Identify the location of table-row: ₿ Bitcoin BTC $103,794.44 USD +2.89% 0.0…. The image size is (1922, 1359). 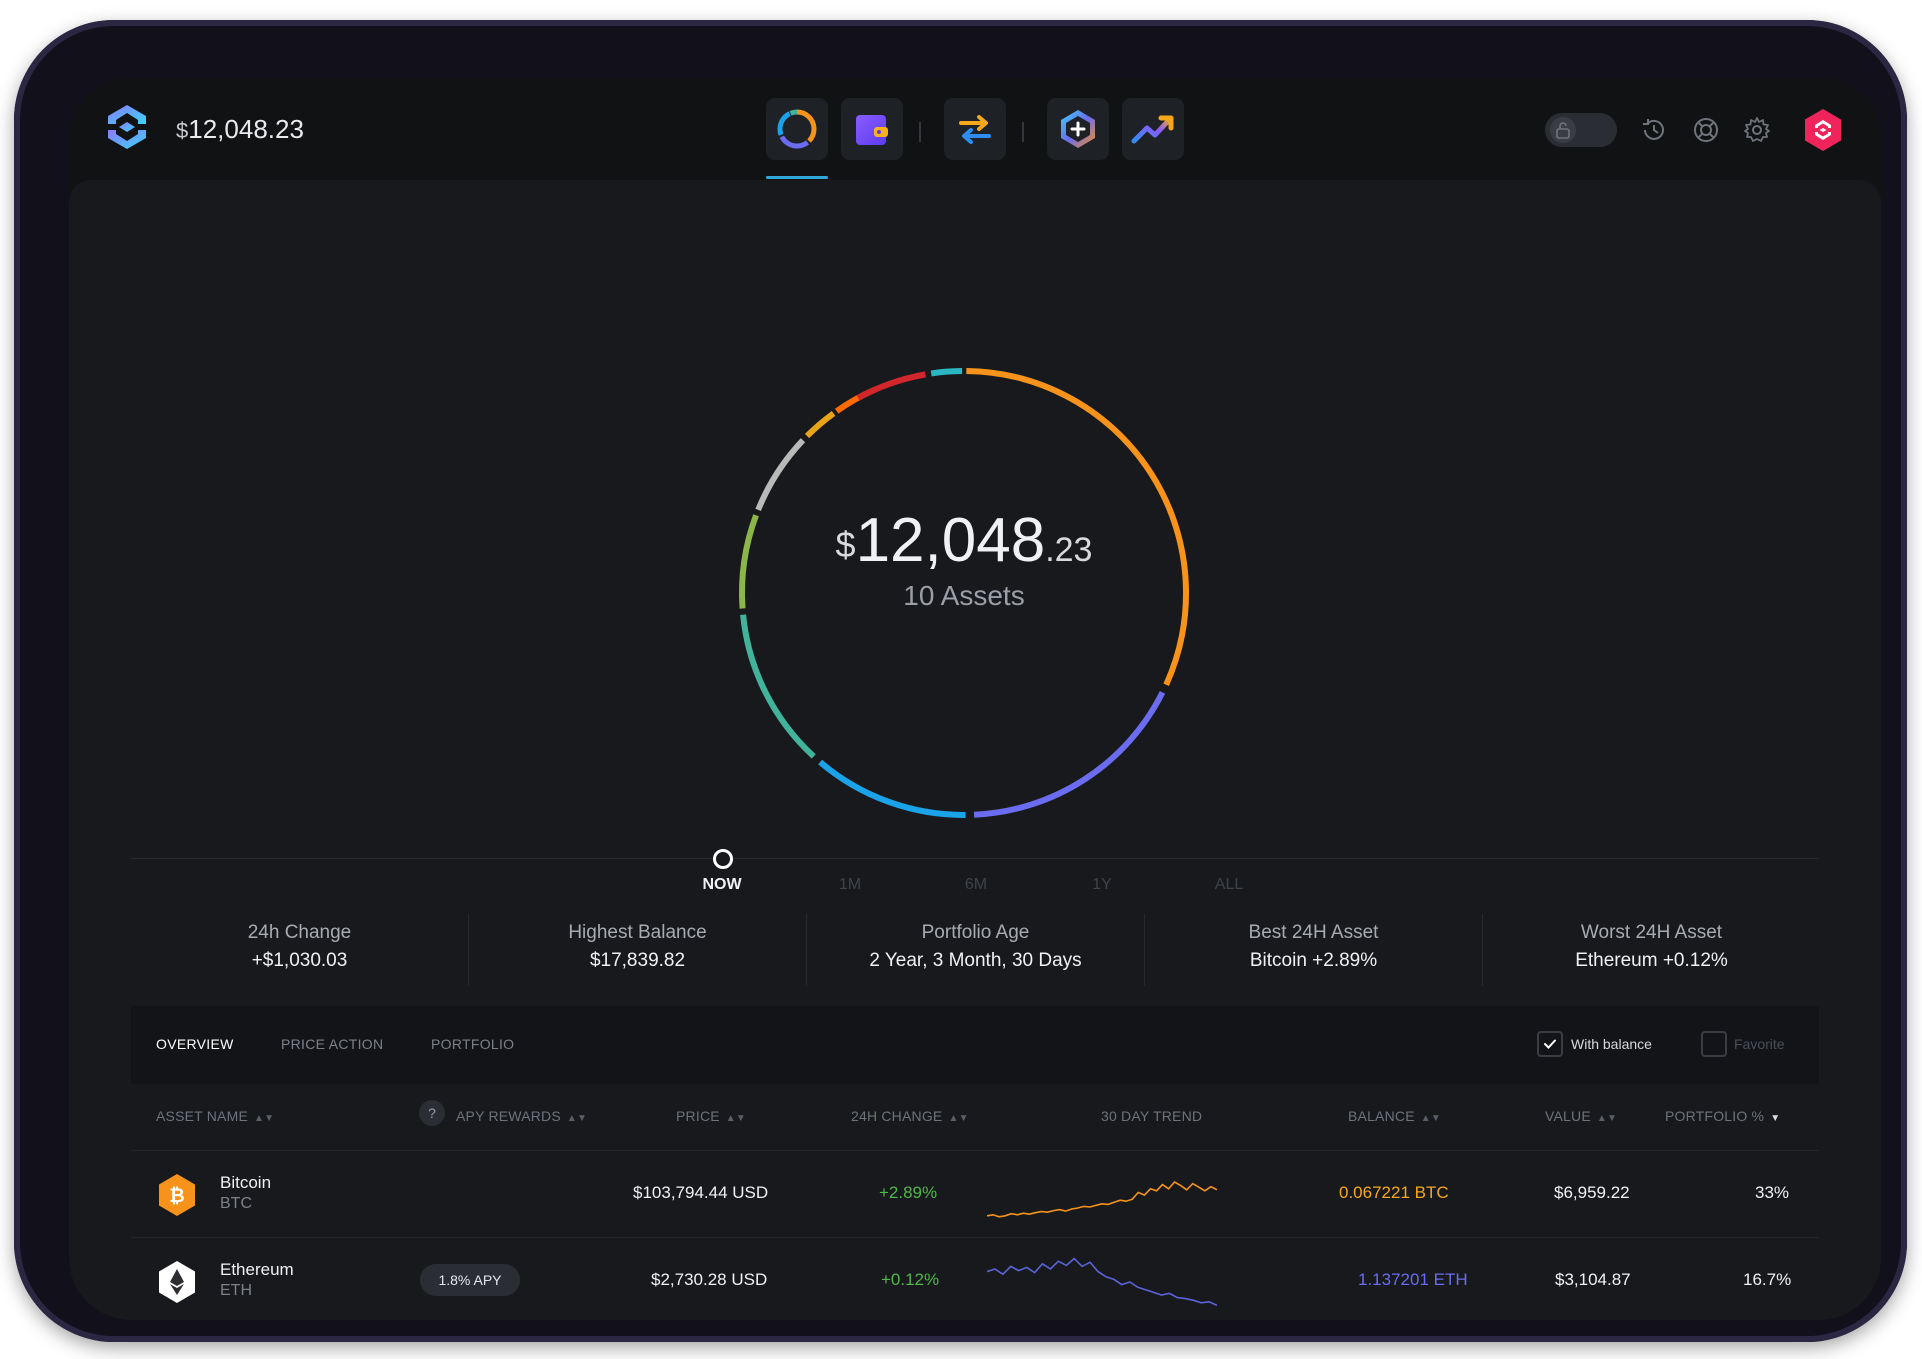
(975, 1193).